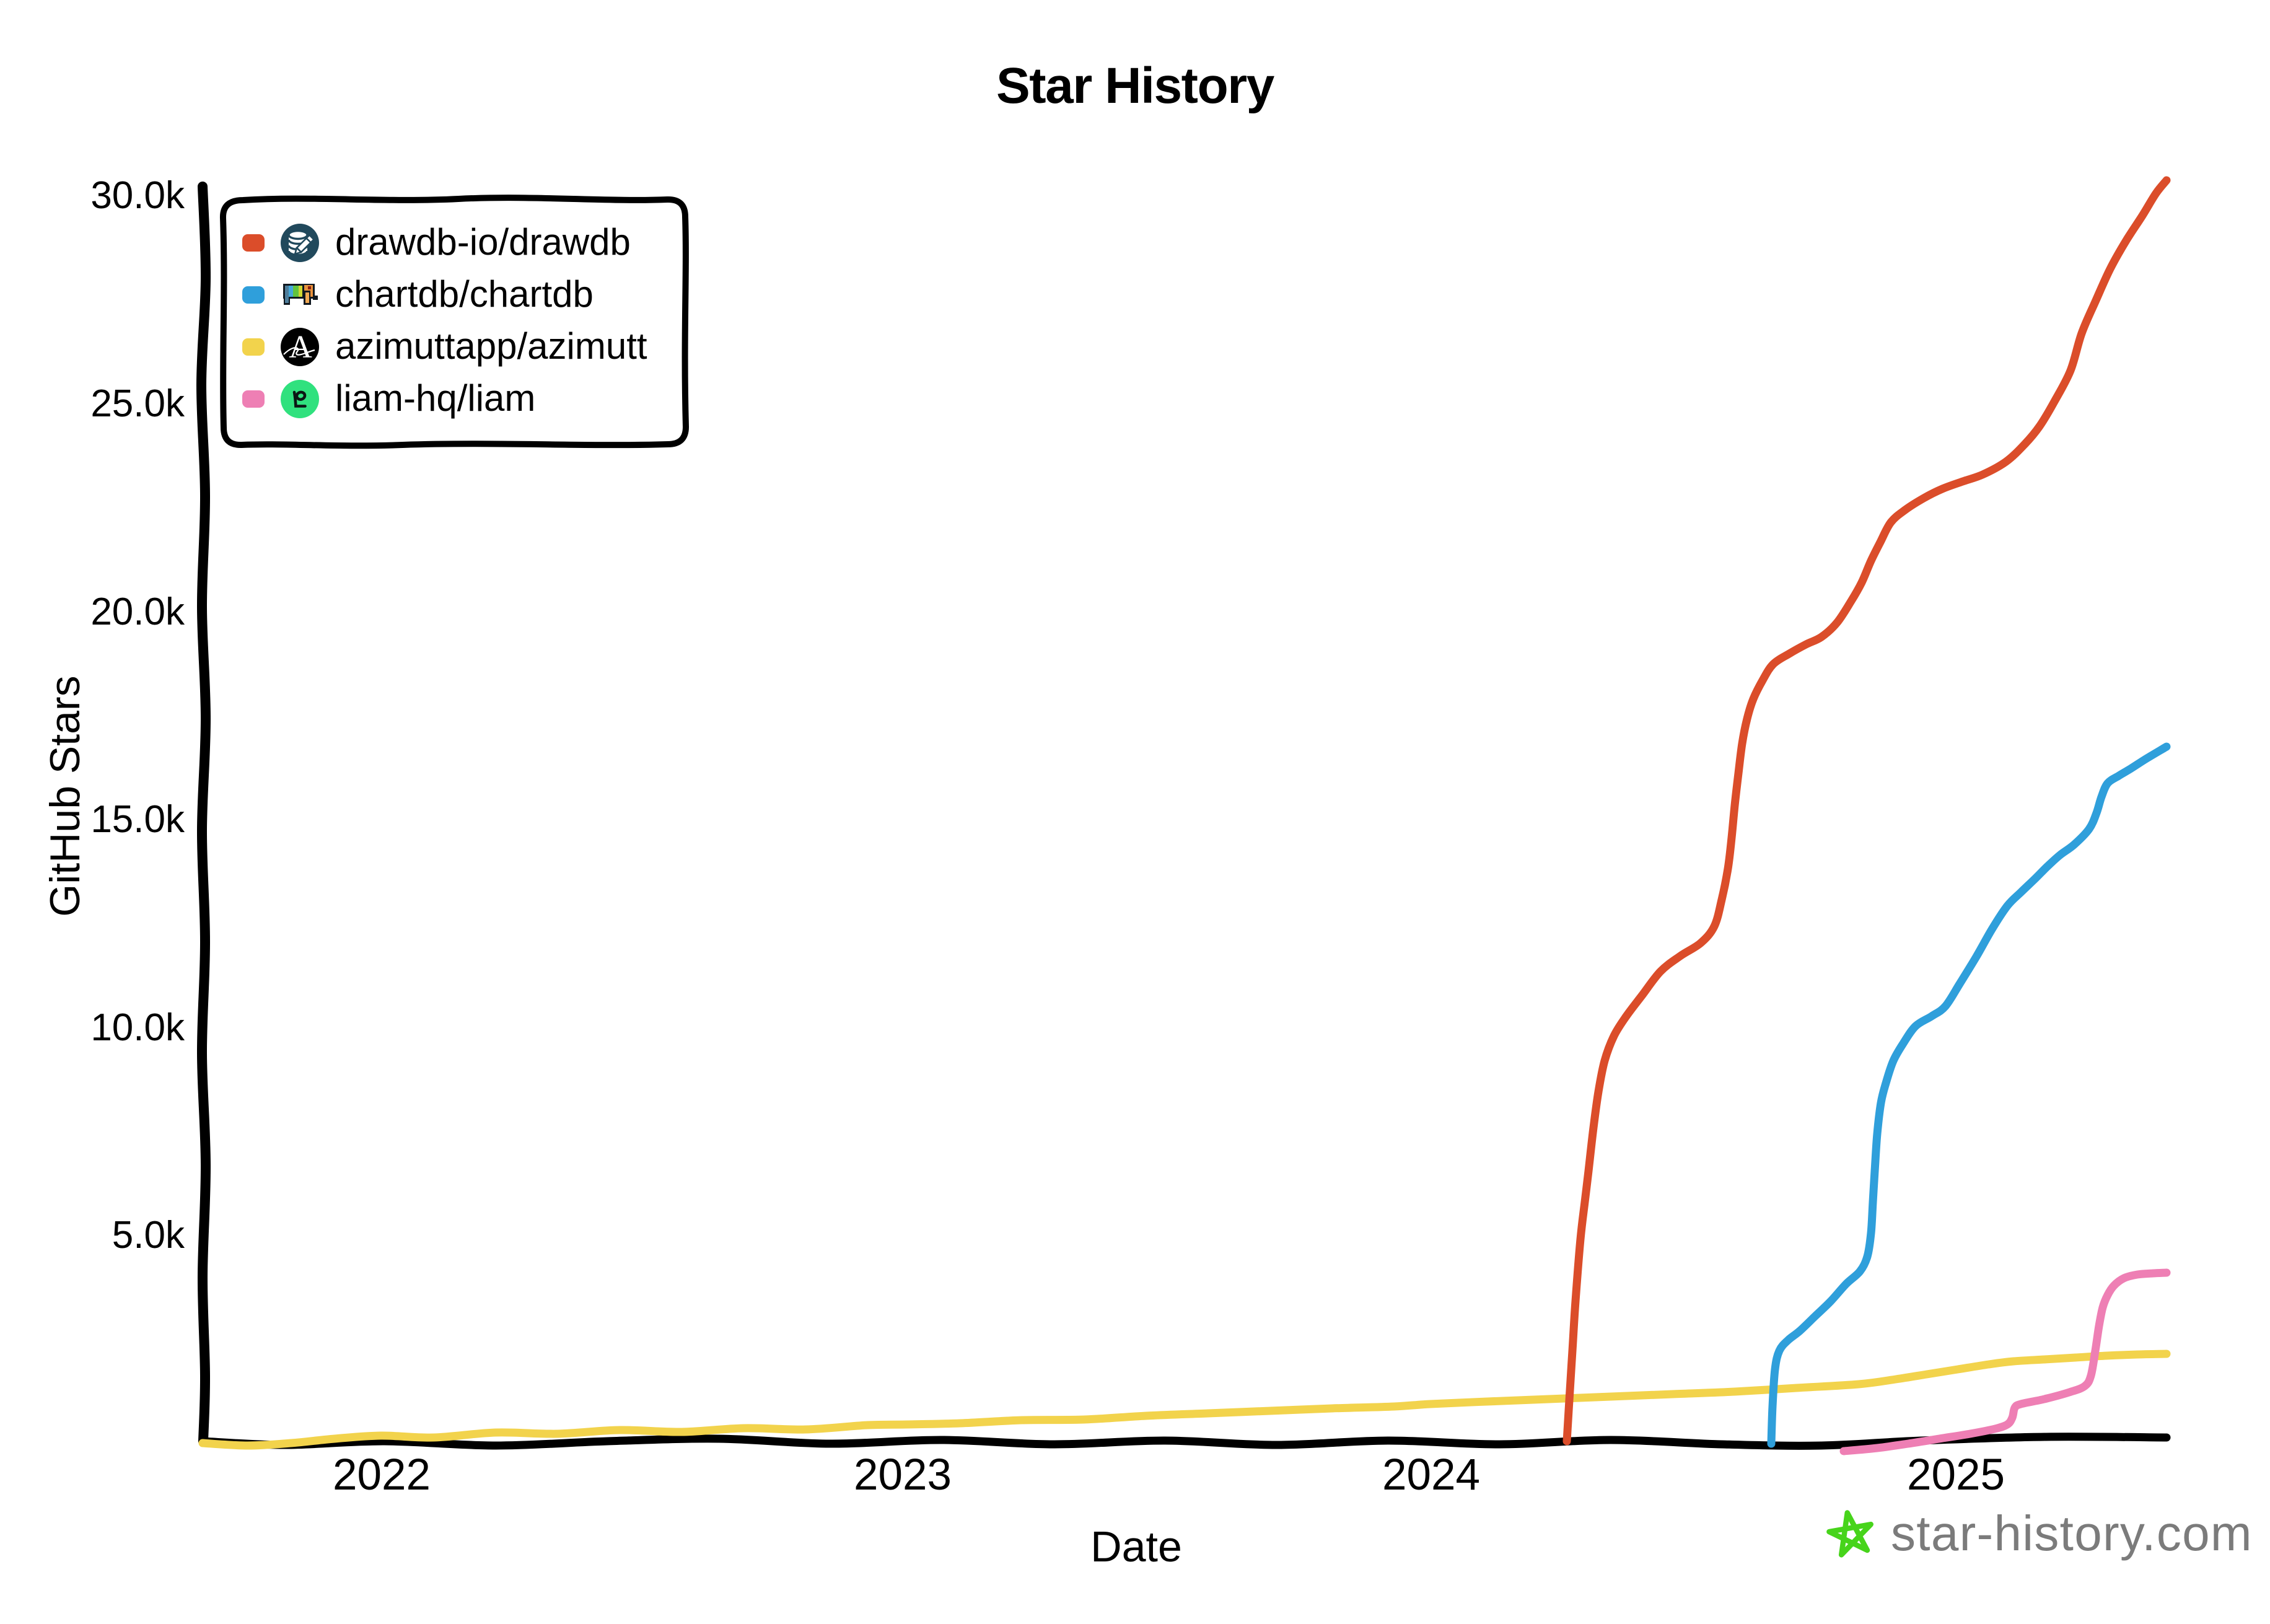 The width and height of the screenshot is (2270, 1624). Describe the element at coordinates (435, 398) in the screenshot. I see `svg-text: liam-hq/liam` at that location.